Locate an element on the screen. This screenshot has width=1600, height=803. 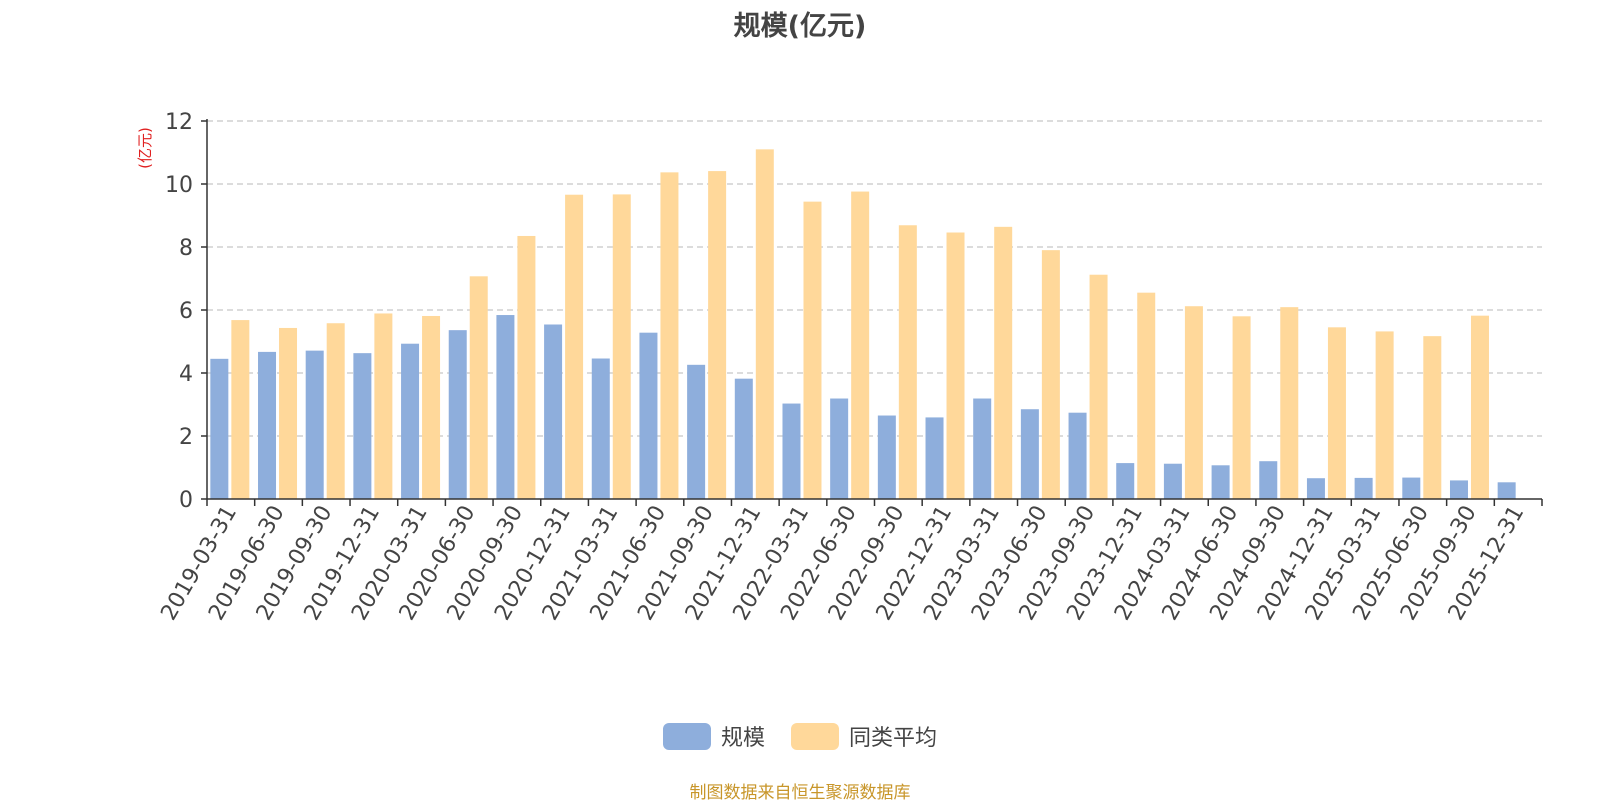
legend-label-peer-average: 同类平均 is located at coordinates (893, 738).